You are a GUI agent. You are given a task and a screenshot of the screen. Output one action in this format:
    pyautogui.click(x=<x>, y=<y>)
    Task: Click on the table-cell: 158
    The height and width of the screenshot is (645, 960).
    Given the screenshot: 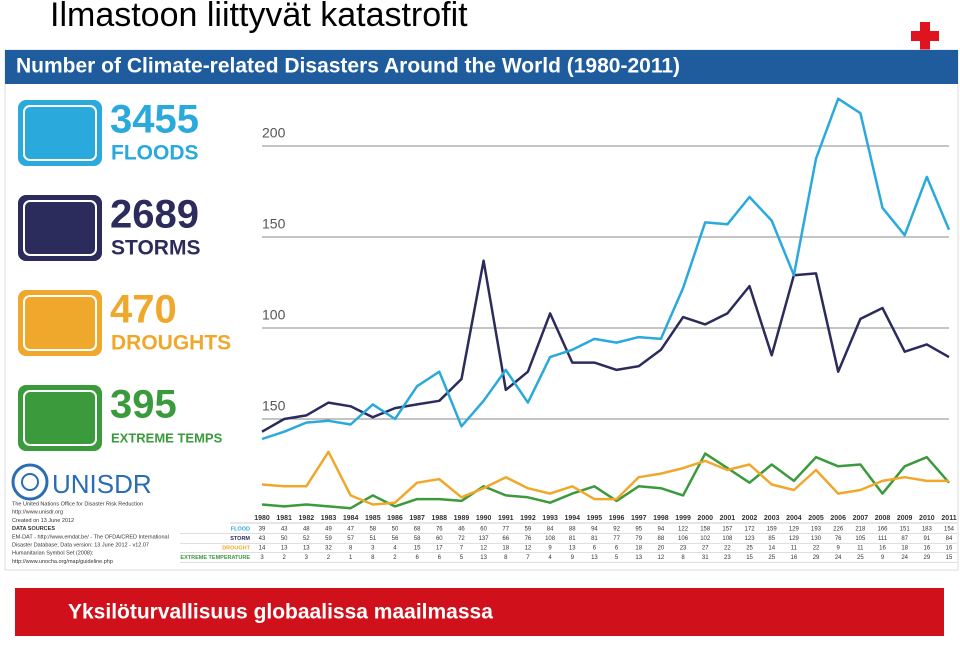 What is the action you would take?
    pyautogui.click(x=705, y=530)
    